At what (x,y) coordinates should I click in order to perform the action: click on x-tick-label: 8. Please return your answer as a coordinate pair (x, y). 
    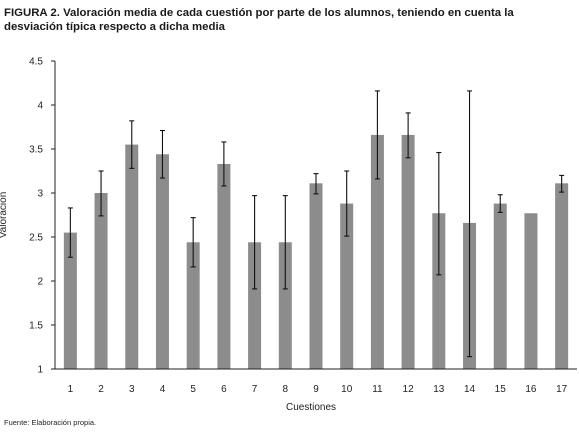
    Looking at the image, I should click on (286, 389).